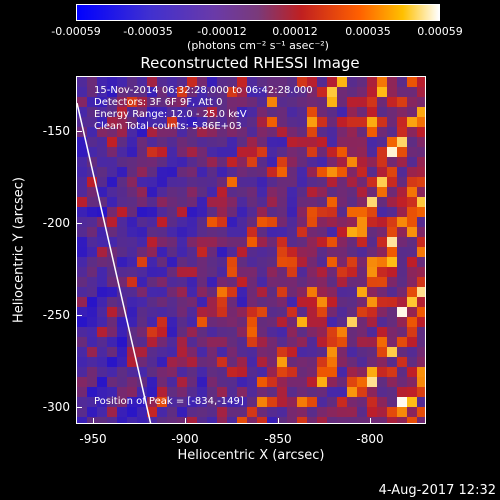  Describe the element at coordinates (19, 250) in the screenshot. I see `y-axis-label: Heliocentric Y (arcsec)` at that location.